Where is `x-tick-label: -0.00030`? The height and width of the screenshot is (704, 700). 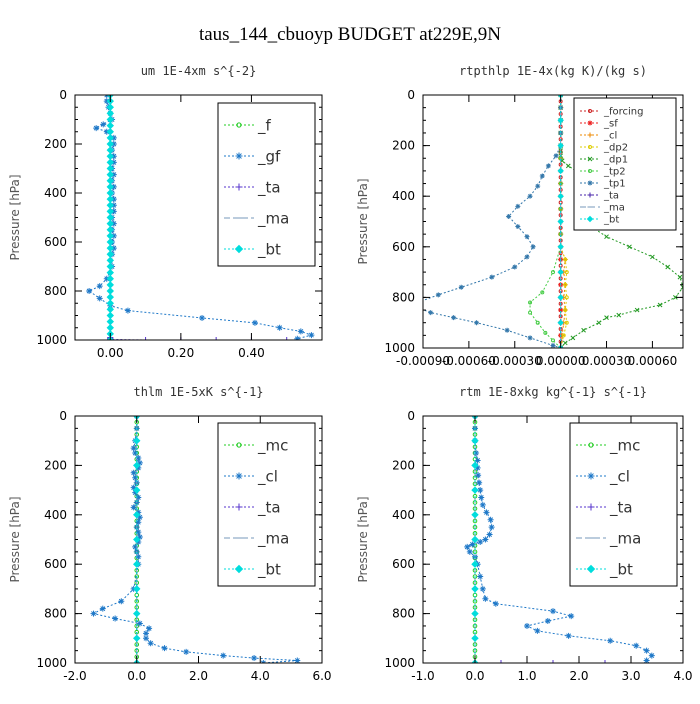 x-tick-label: -0.00030 is located at coordinates (515, 361).